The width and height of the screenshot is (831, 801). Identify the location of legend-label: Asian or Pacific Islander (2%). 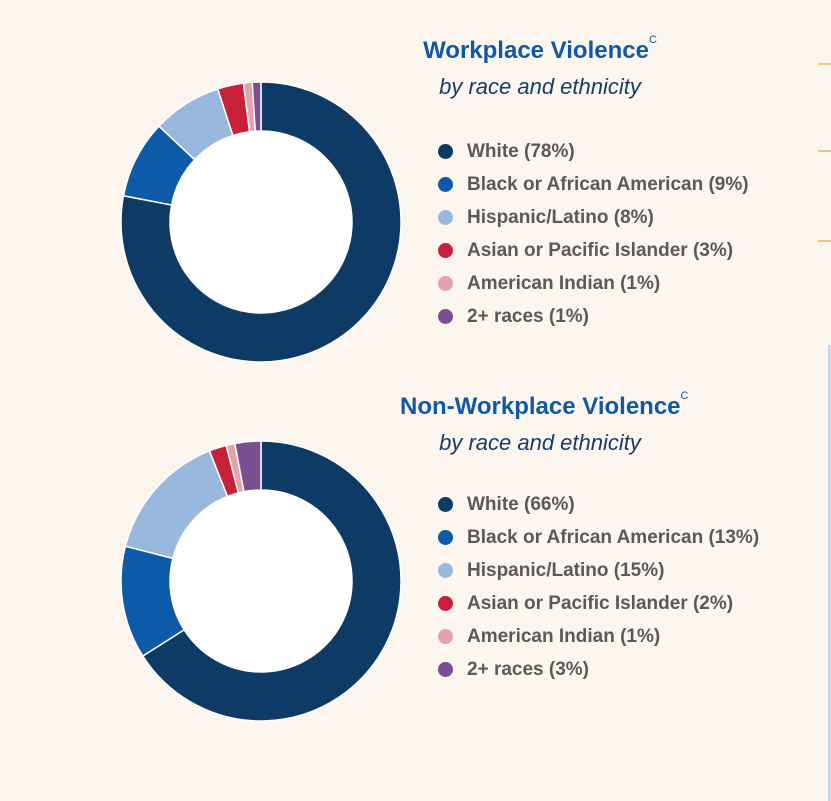
(600, 603).